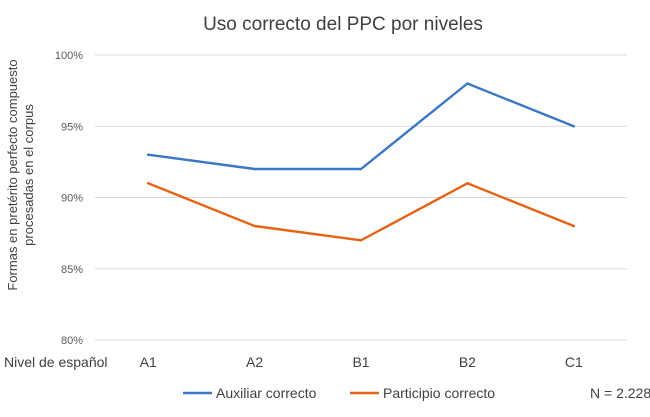 The height and width of the screenshot is (417, 650). I want to click on y-axis-ticks: 80% 85% 90% 95% 100%, so click(69, 198).